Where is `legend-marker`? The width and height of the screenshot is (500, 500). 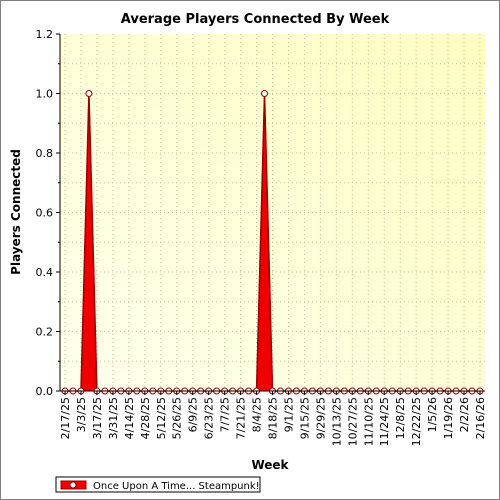
legend-marker is located at coordinates (73, 485).